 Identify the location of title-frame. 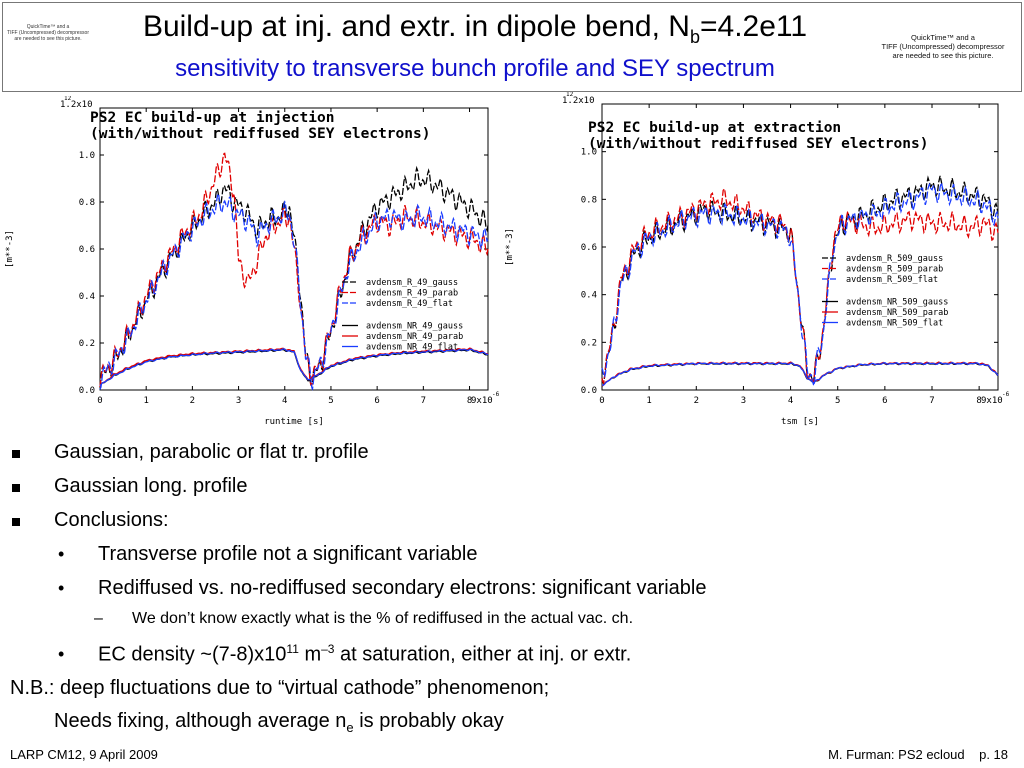
(512, 47).